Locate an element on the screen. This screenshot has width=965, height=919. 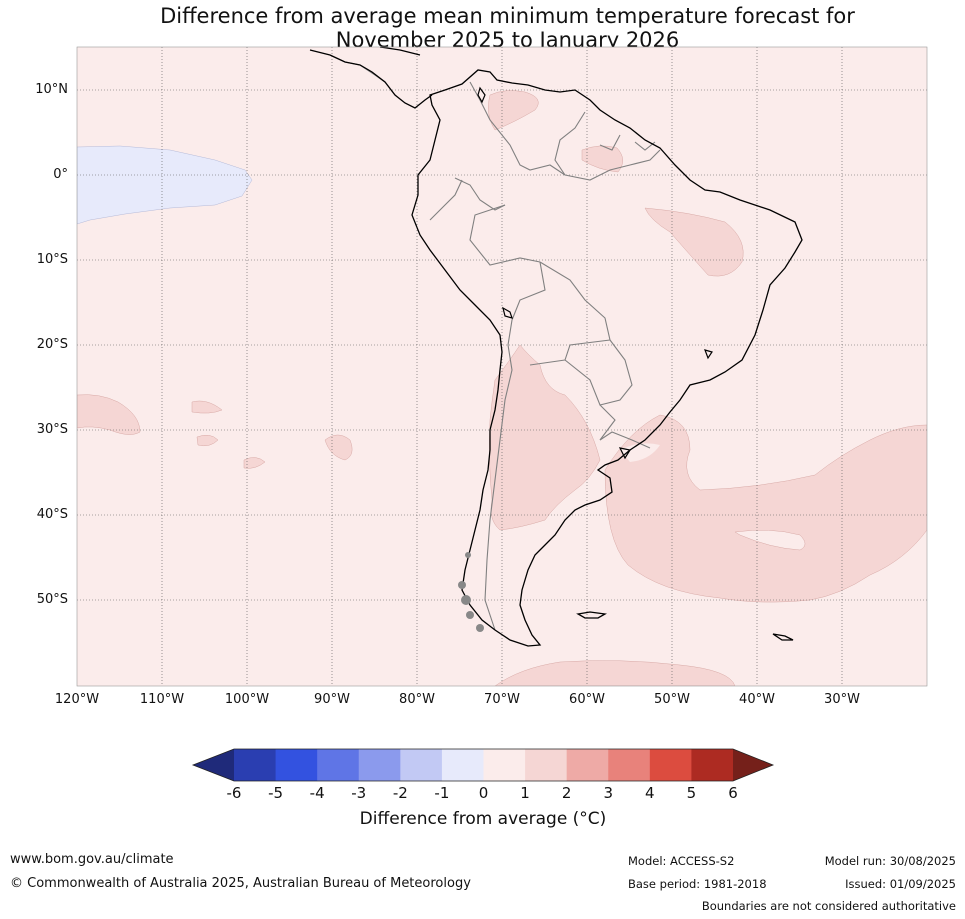
border-paraguay is located at coordinates (598, 372).